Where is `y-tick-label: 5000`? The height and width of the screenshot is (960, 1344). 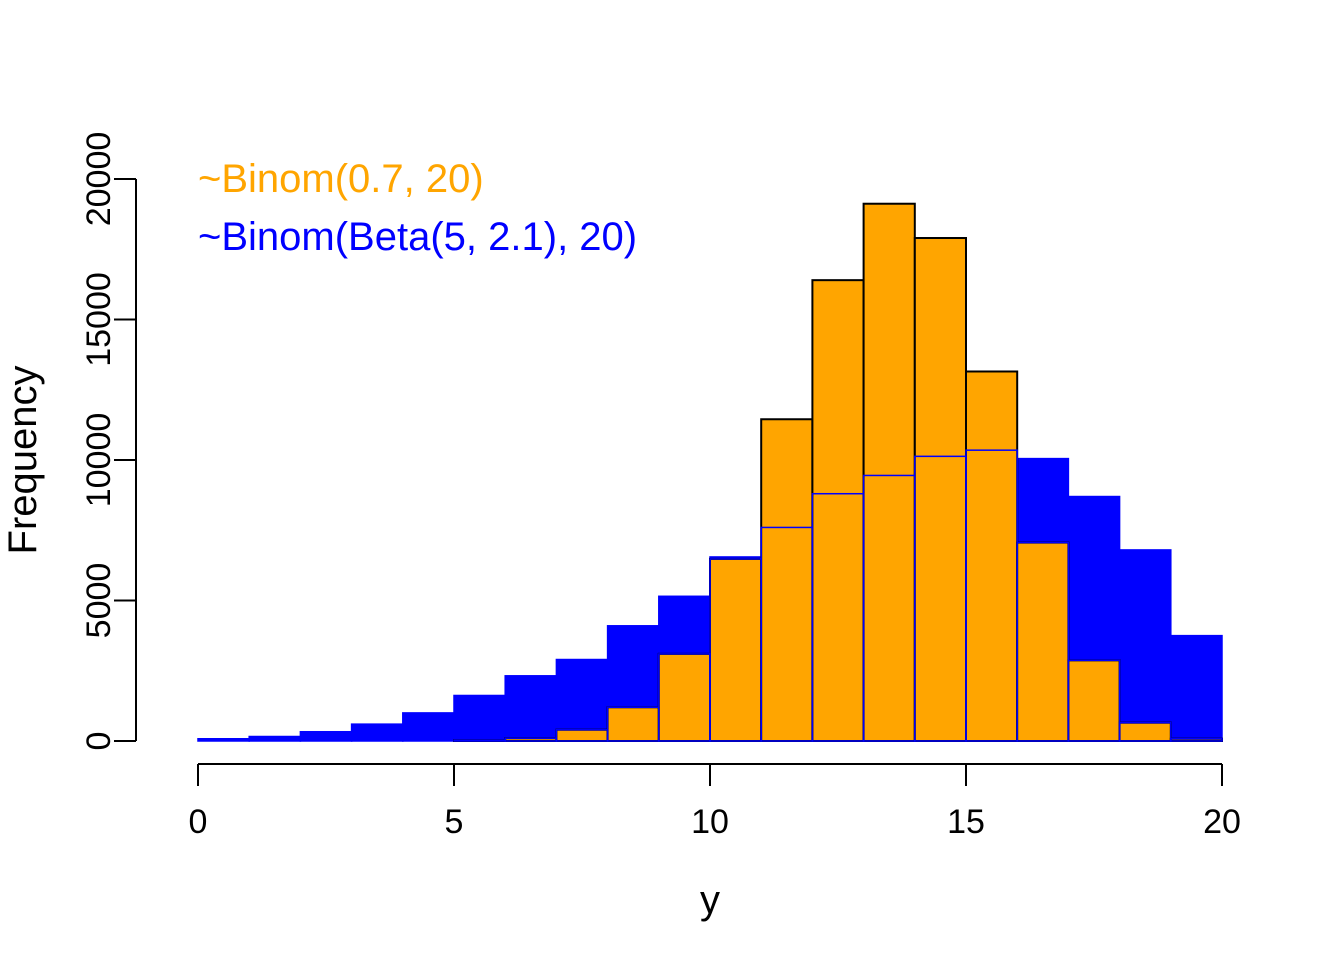
y-tick-label: 5000 is located at coordinates (99, 601).